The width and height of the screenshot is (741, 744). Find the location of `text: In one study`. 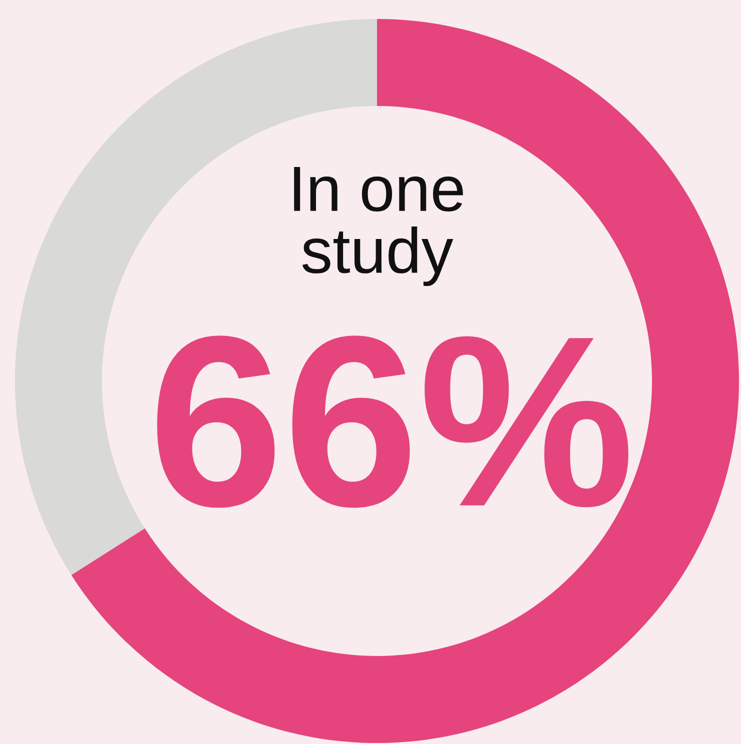

text: In one study is located at coordinates (378, 226).